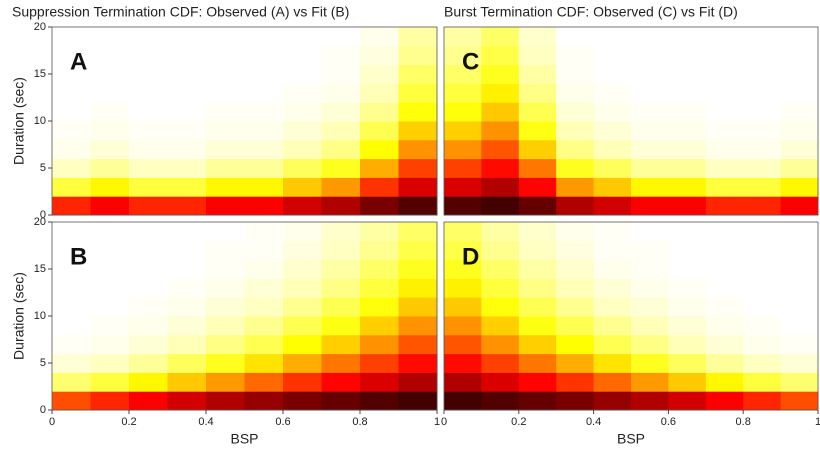 The width and height of the screenshot is (820, 452). Describe the element at coordinates (43, 215) in the screenshot. I see `y-tick-label: 0` at that location.